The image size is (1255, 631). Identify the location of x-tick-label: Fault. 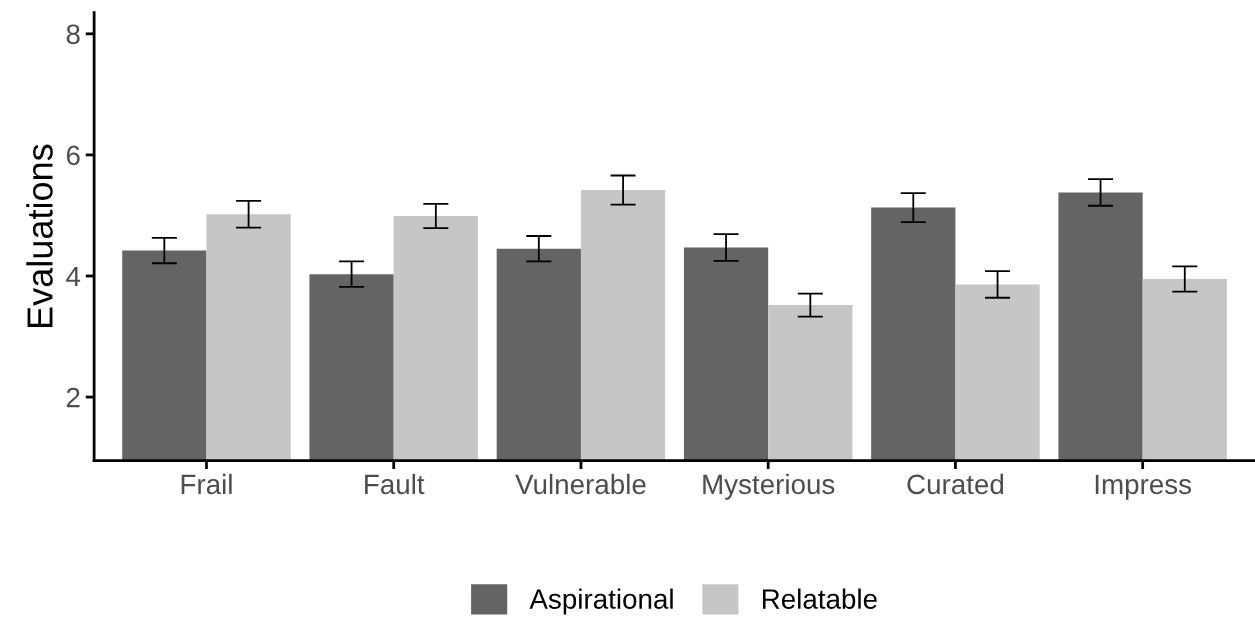
(395, 484).